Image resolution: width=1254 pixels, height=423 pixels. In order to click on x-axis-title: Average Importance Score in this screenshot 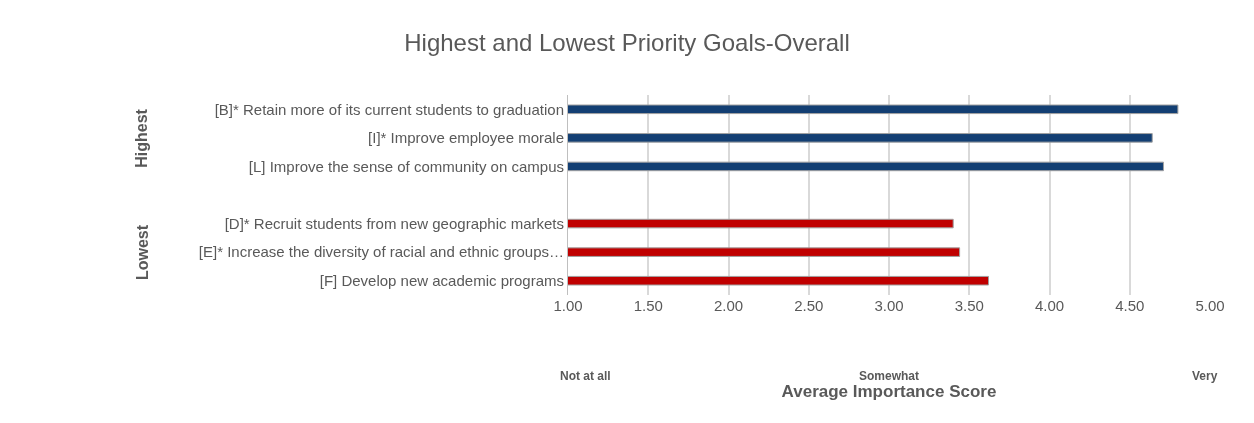, I will do `click(889, 392)`.